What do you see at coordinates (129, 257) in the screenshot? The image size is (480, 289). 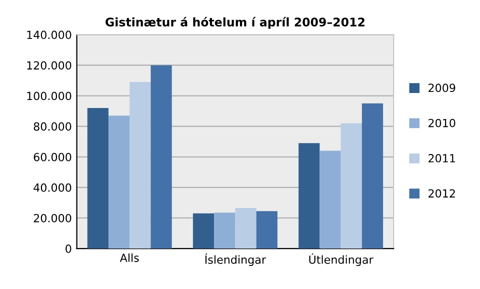 I see `x-tick-label: Alls` at bounding box center [129, 257].